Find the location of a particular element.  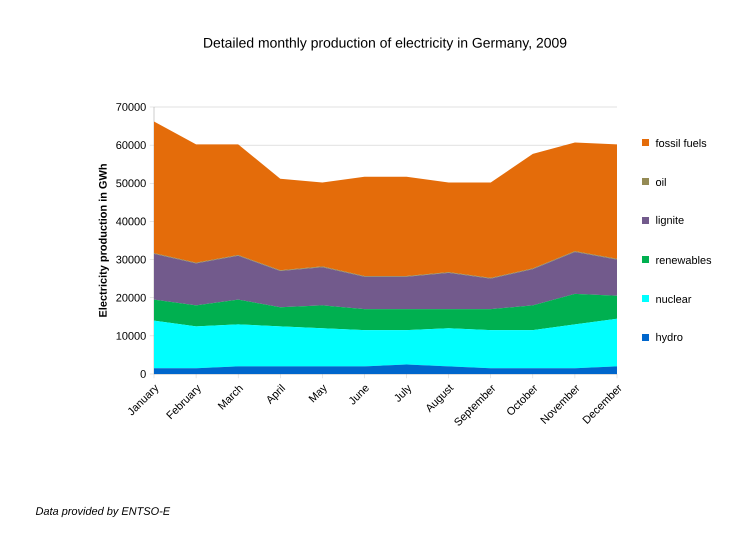

legend-label: hydro is located at coordinates (669, 338).